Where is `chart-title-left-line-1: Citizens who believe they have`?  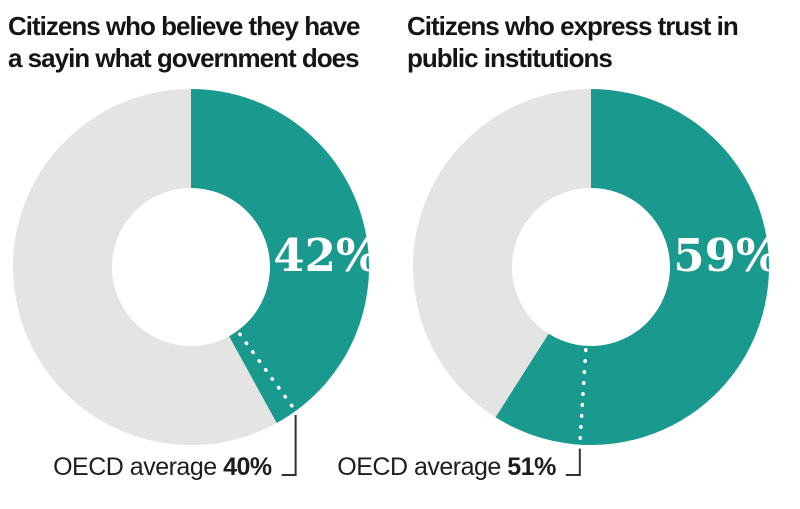 chart-title-left-line-1: Citizens who believe they have is located at coordinates (184, 26).